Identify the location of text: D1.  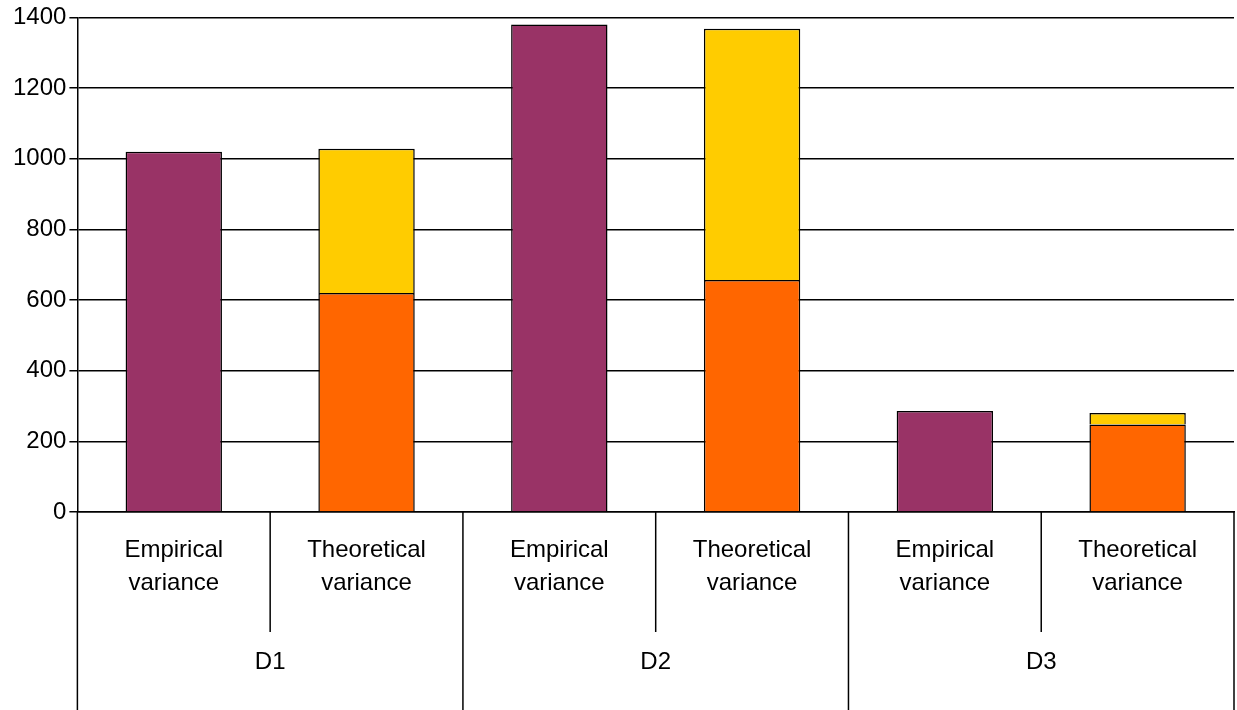
(270, 660).